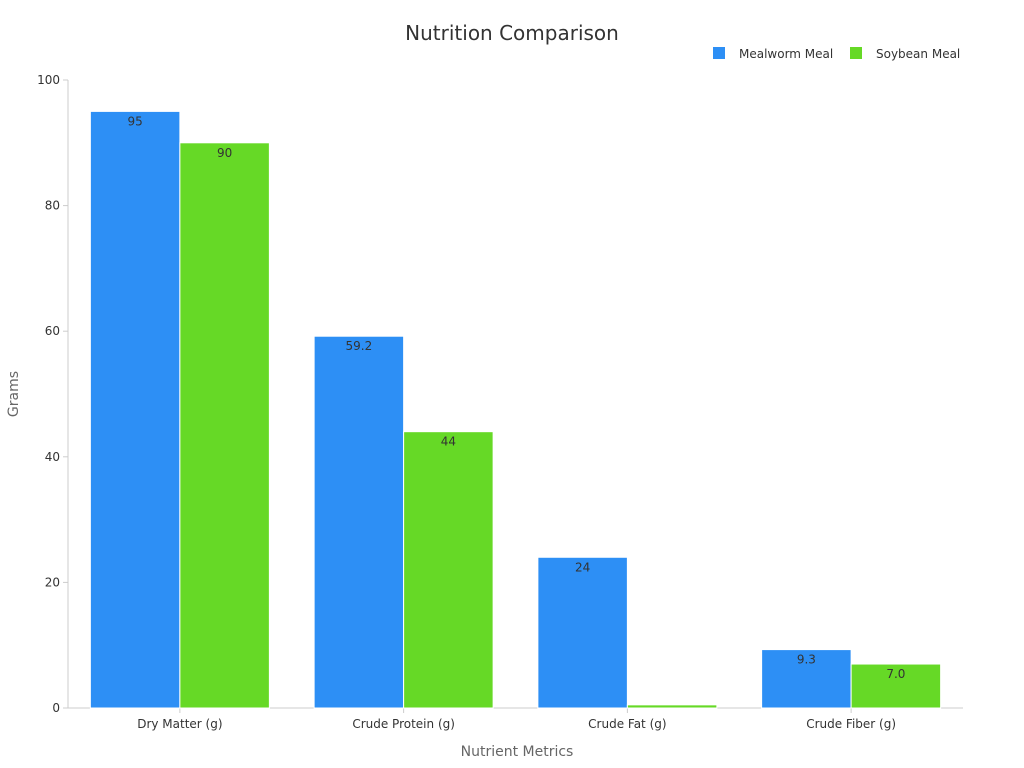 The image size is (1024, 768). What do you see at coordinates (52, 457) in the screenshot?
I see `y-tick-label: 40` at bounding box center [52, 457].